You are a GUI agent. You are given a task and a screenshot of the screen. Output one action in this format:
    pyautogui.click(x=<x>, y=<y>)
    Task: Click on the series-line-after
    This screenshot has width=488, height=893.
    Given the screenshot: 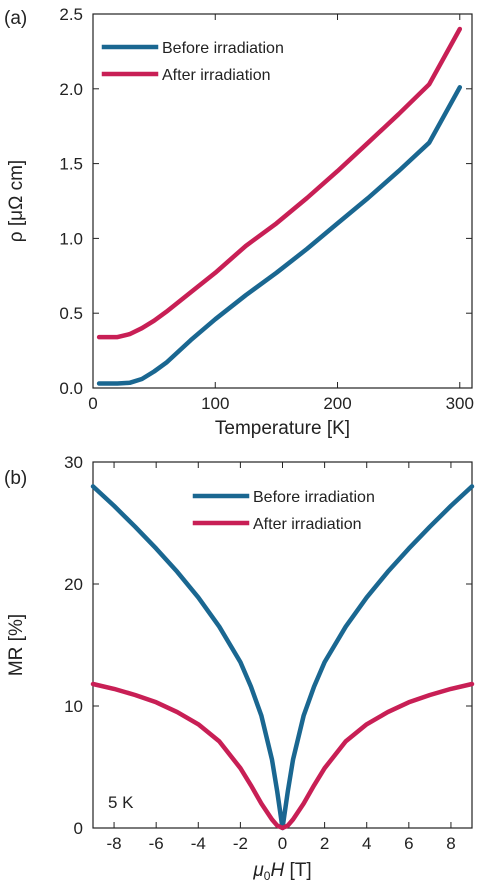 What is the action you would take?
    pyautogui.click(x=282, y=756)
    